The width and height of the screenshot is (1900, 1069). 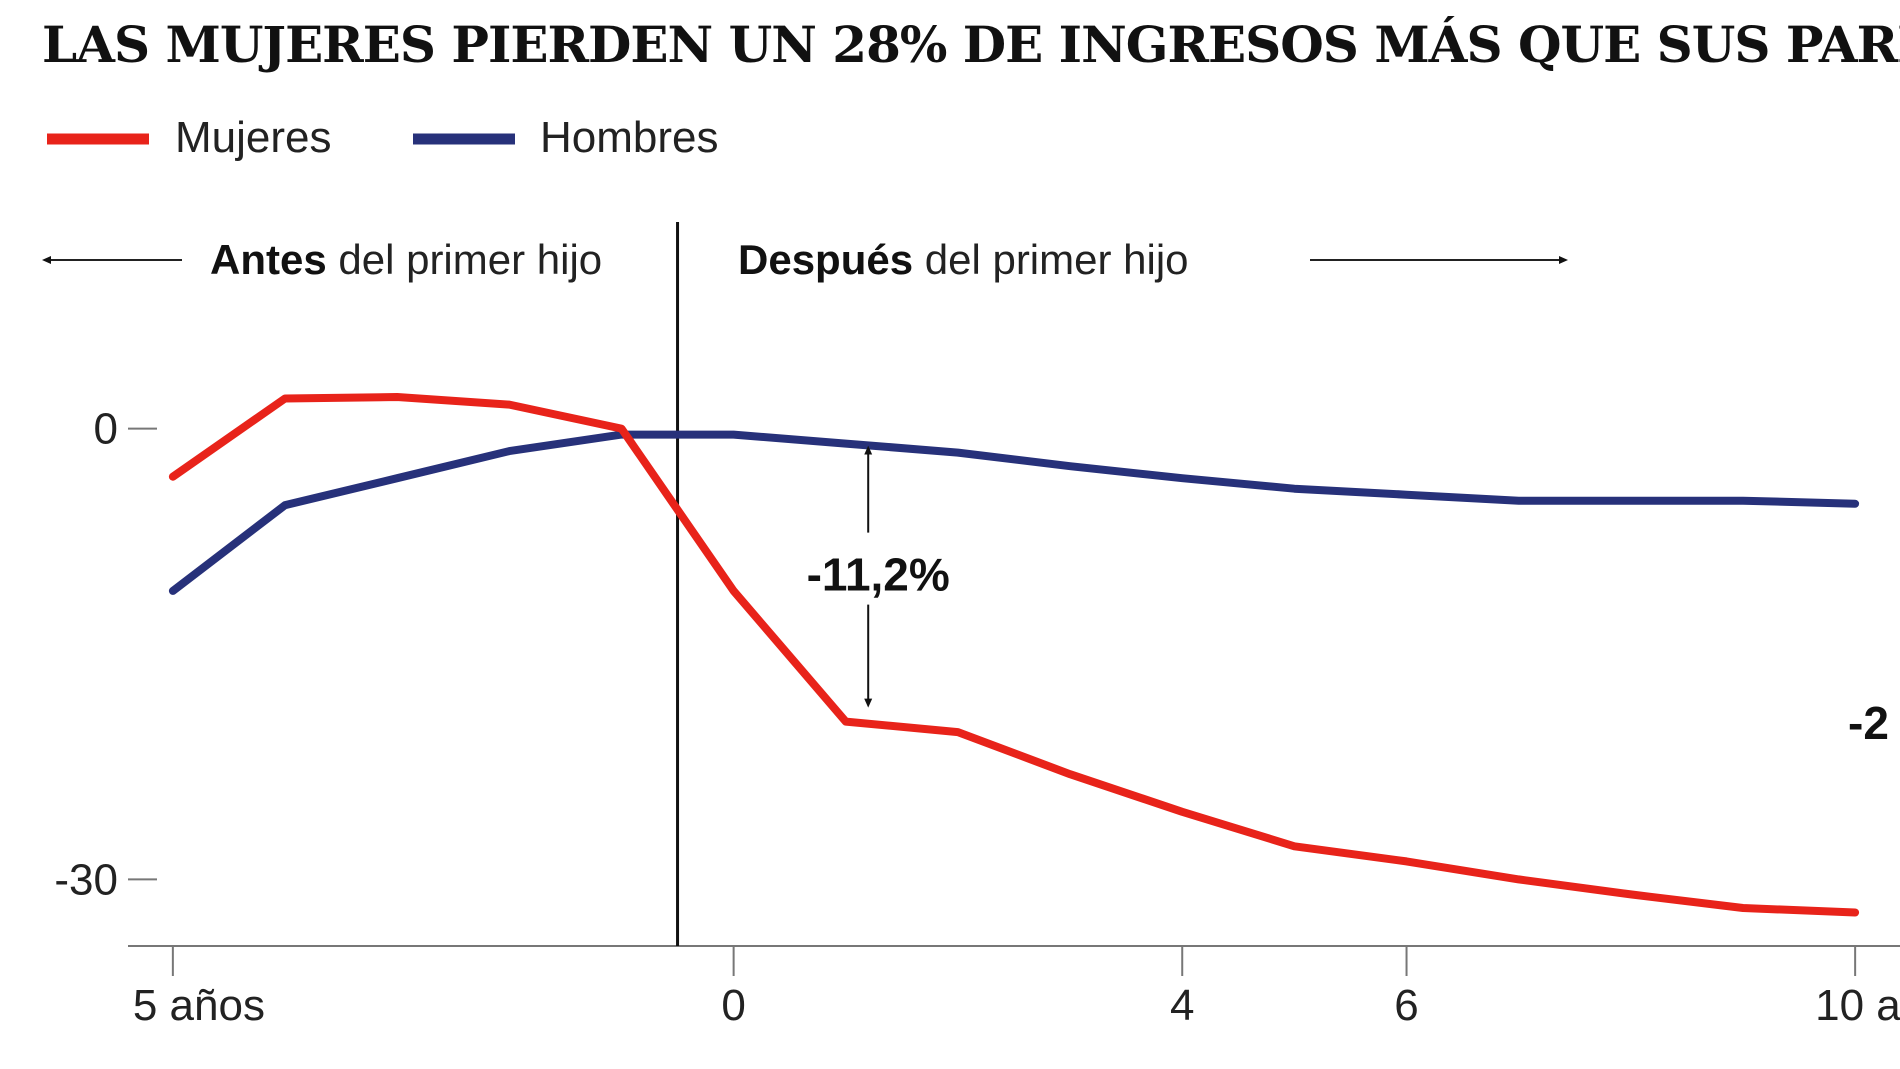 What do you see at coordinates (825, 259) in the screenshot?
I see `after-label-bold: Después` at bounding box center [825, 259].